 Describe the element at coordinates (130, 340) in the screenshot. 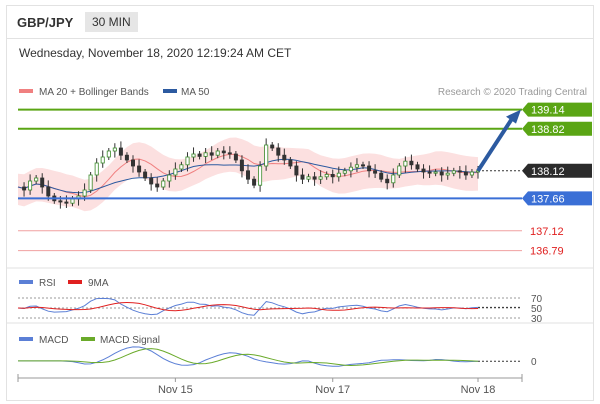

I see `macd-signal-legend-label: MACD Signal` at that location.